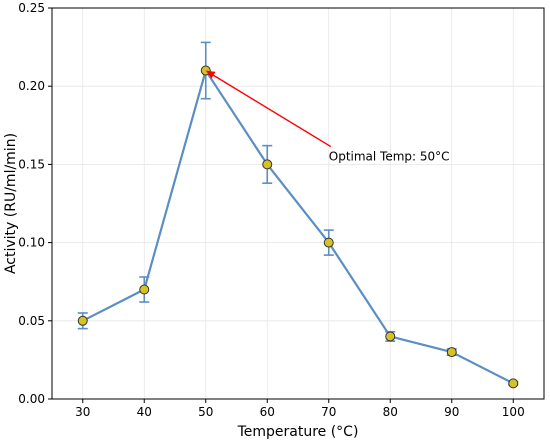  I want to click on annotation: Optimal Temp: 50°C, so click(327, 117).